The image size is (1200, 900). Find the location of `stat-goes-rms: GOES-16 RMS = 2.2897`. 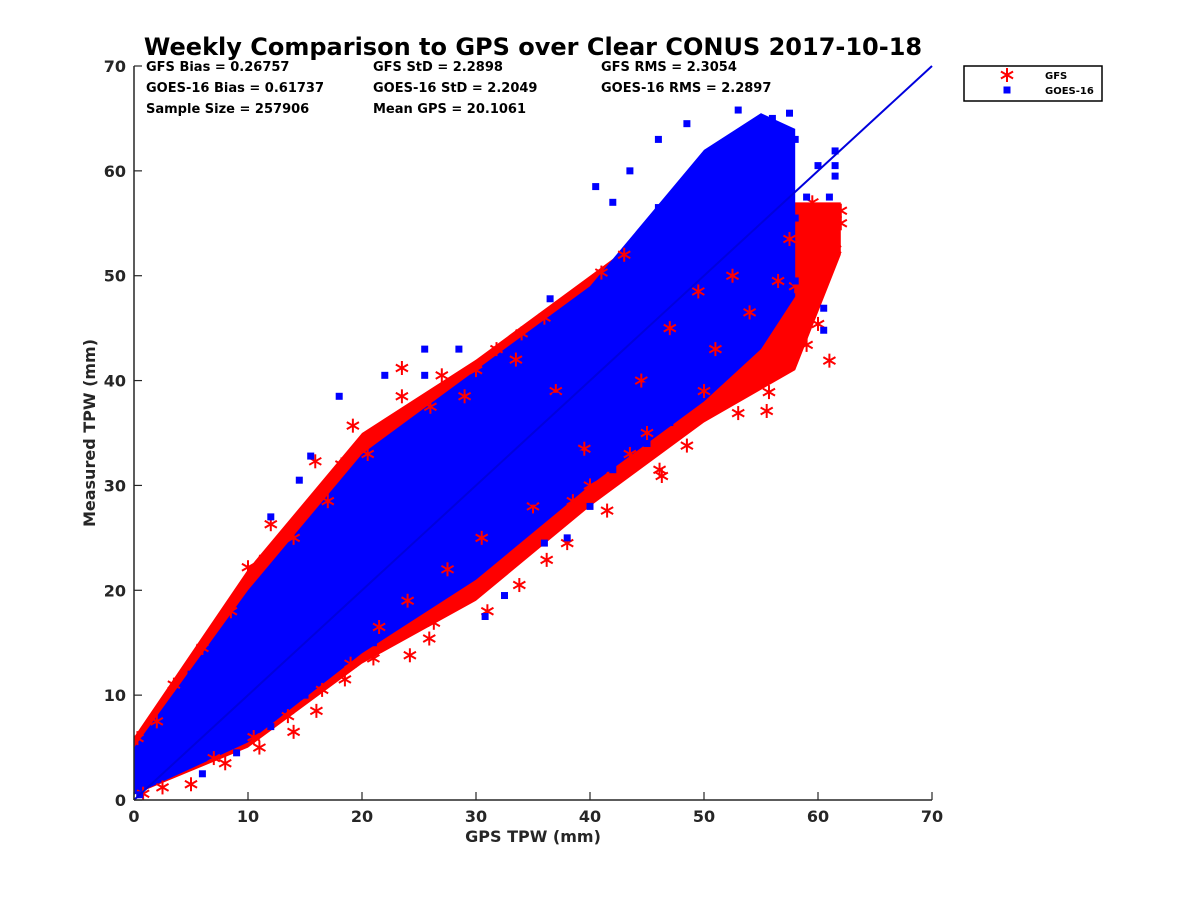

stat-goes-rms: GOES-16 RMS = 2.2897 is located at coordinates (686, 88).